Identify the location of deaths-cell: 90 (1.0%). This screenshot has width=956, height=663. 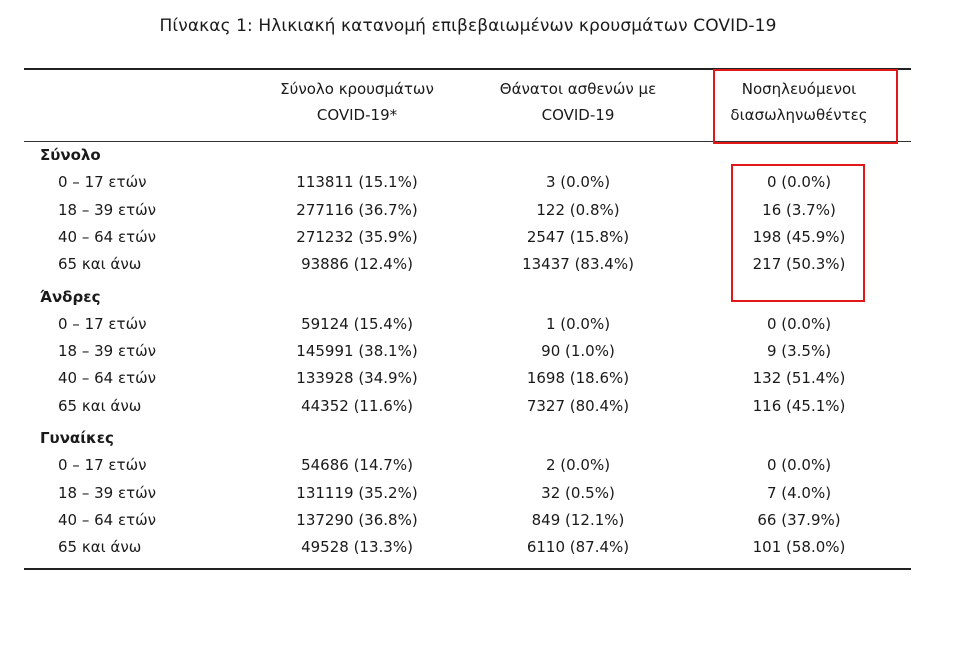
(578, 351).